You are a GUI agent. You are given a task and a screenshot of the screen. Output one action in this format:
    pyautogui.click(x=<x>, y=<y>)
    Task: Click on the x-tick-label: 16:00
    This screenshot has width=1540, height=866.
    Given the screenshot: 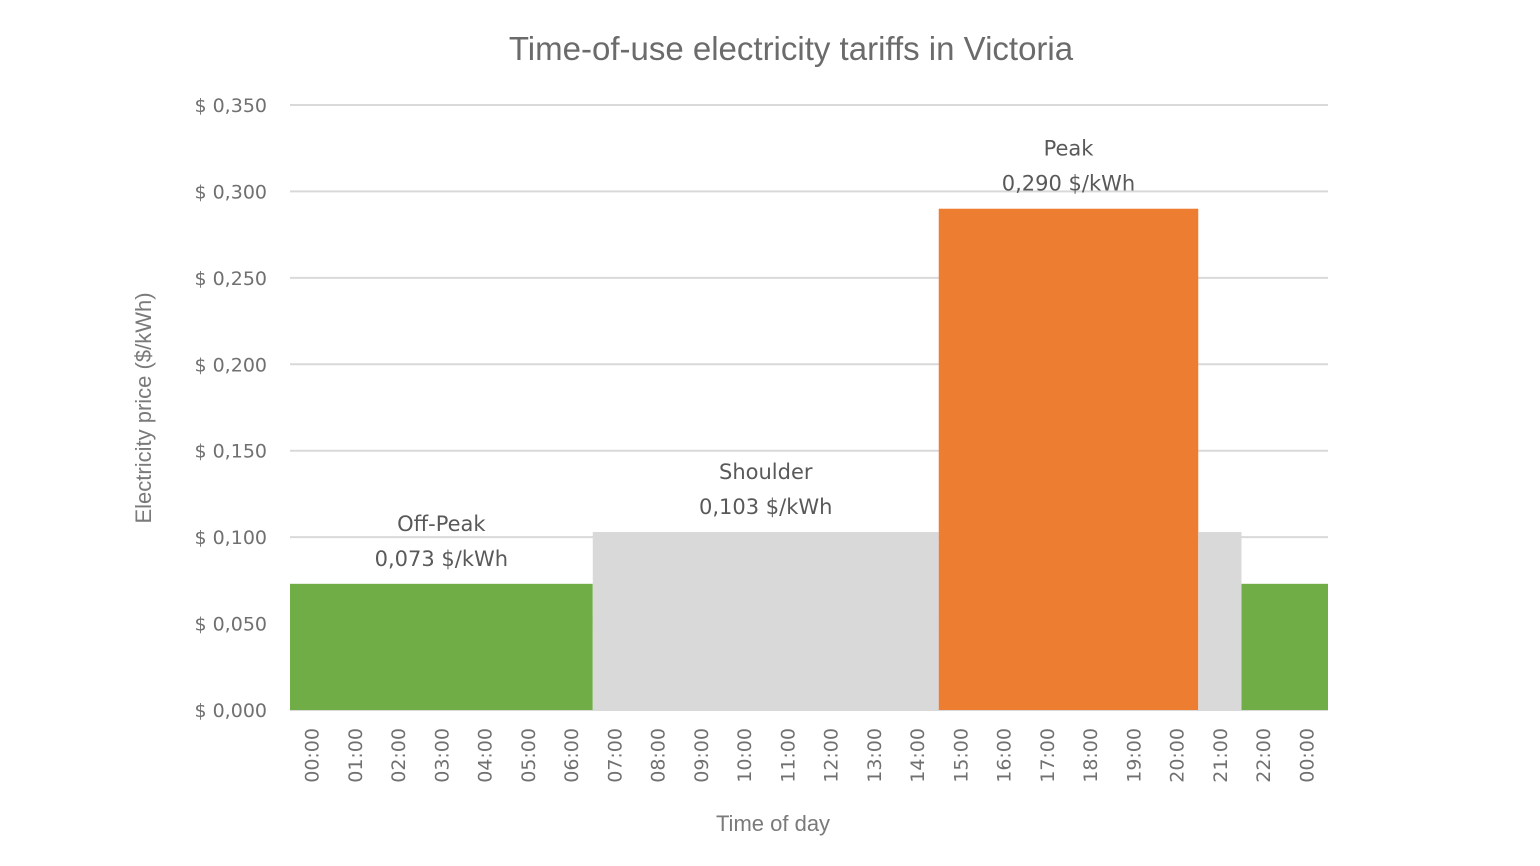 What is the action you would take?
    pyautogui.click(x=1005, y=755)
    